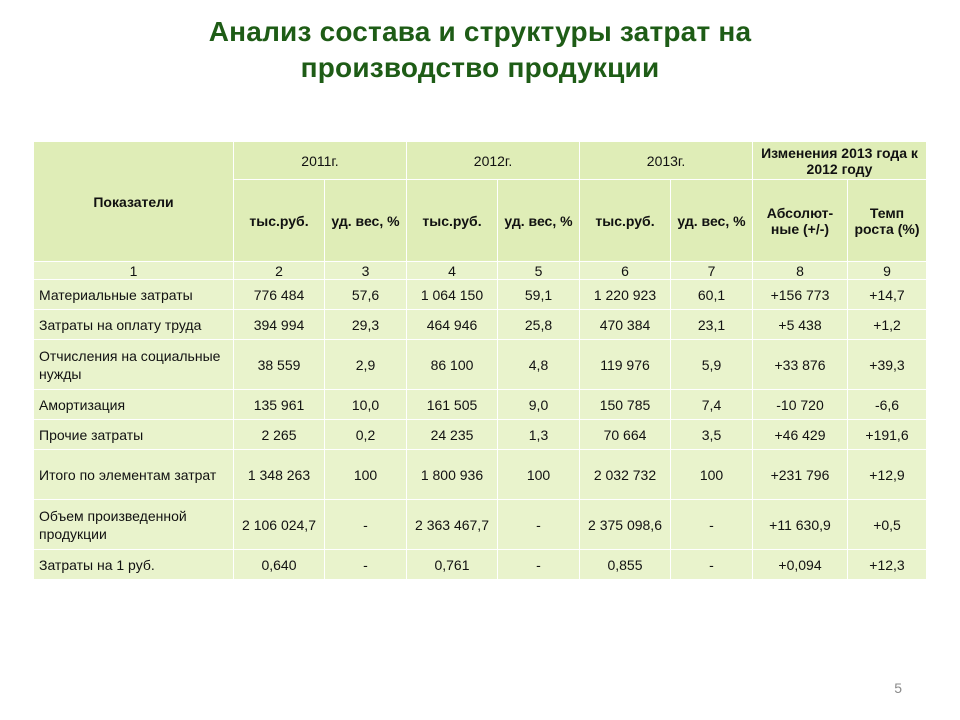  I want to click on table-cell: 2 106 024,7, so click(279, 524).